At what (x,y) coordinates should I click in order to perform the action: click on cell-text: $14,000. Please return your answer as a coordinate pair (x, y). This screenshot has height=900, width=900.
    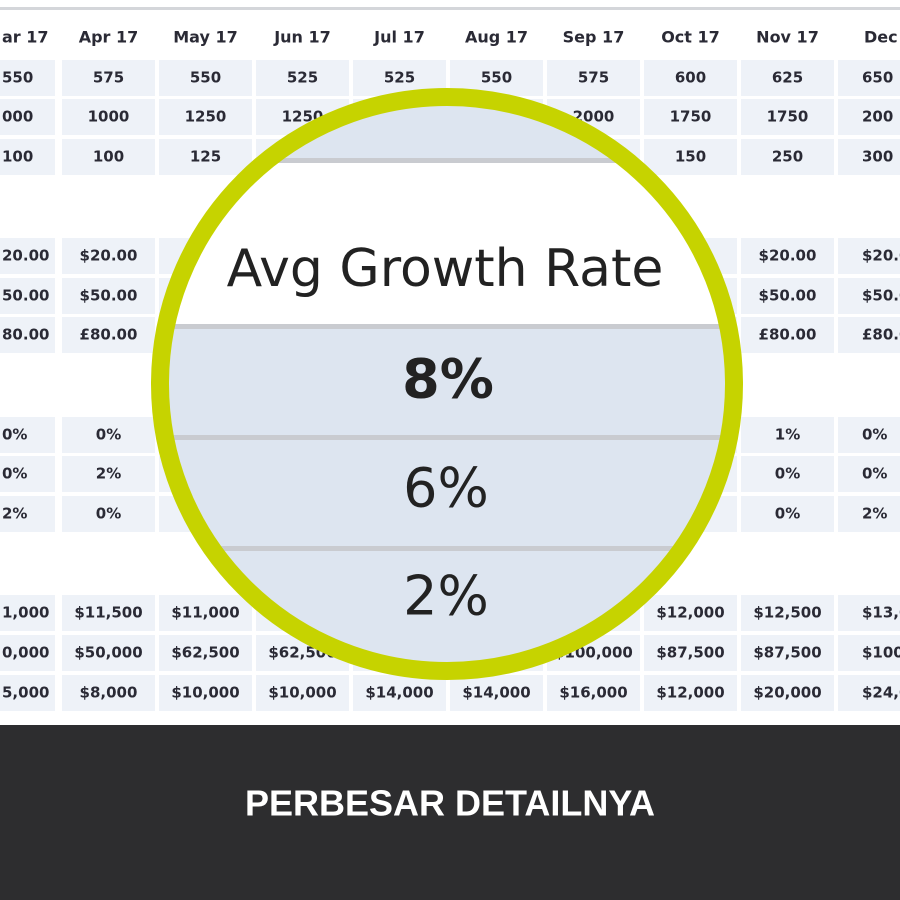
    Looking at the image, I should click on (399, 693).